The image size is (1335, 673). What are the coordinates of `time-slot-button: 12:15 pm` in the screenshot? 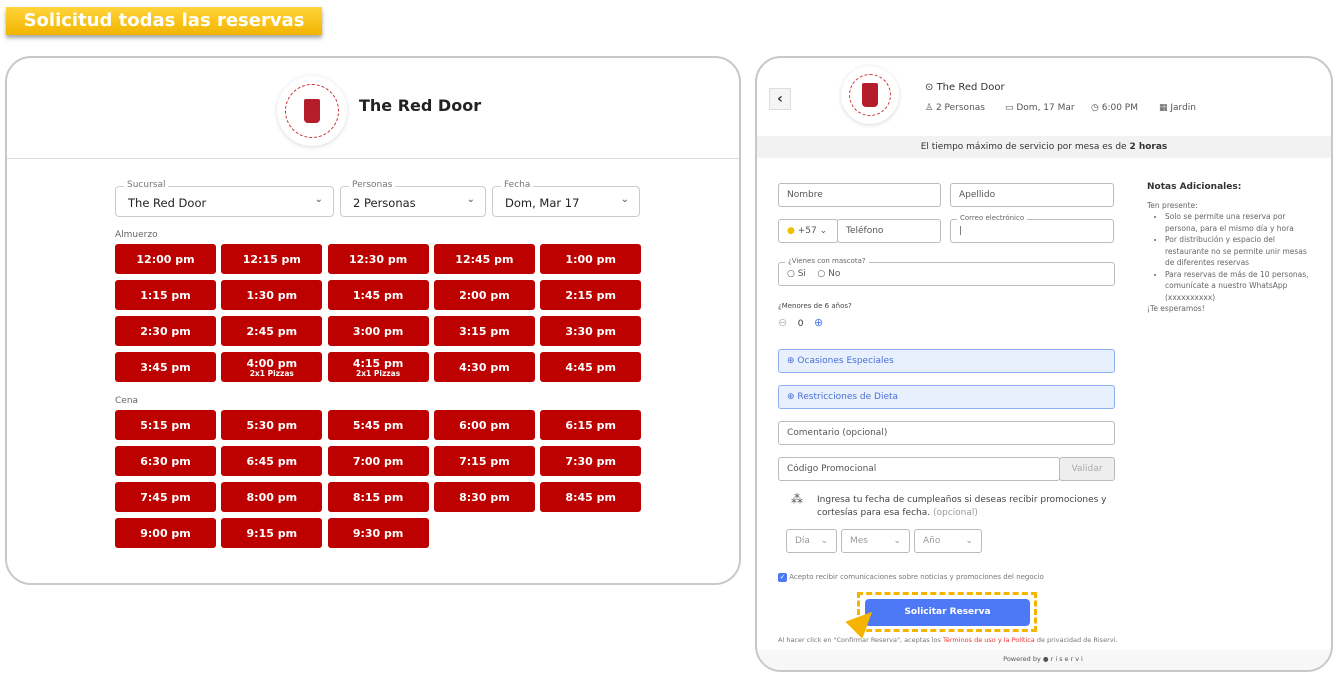 It's located at (272, 259).